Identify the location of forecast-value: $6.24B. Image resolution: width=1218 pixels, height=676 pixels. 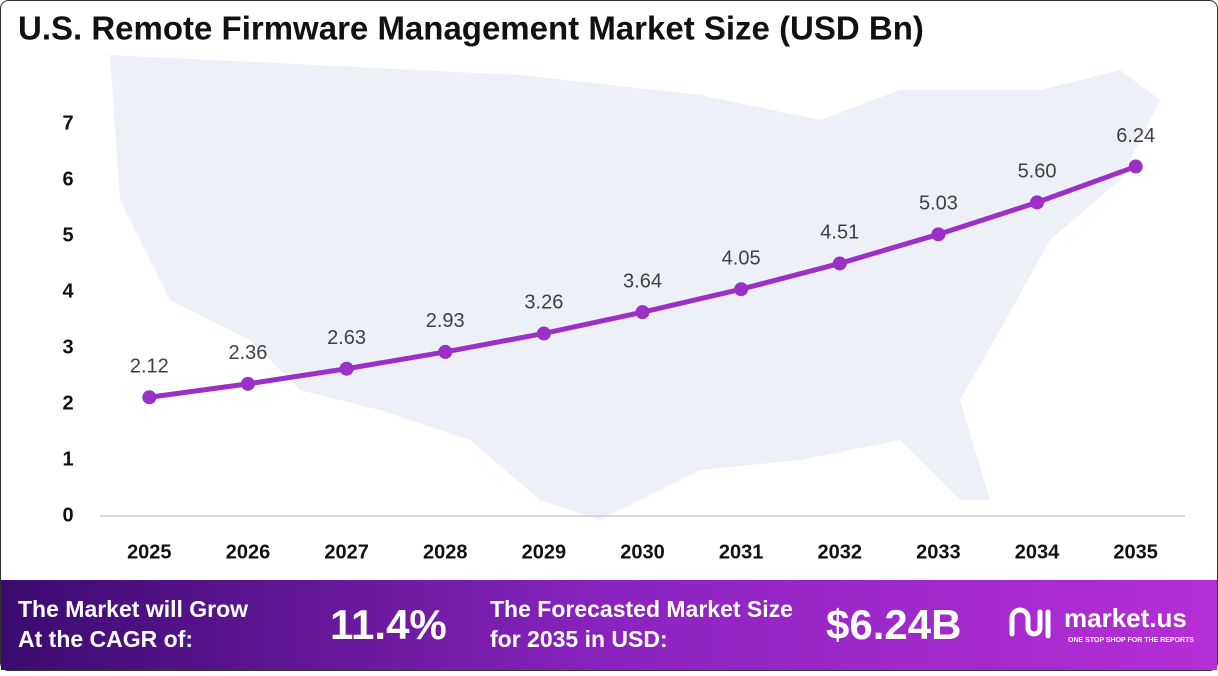
(893, 624).